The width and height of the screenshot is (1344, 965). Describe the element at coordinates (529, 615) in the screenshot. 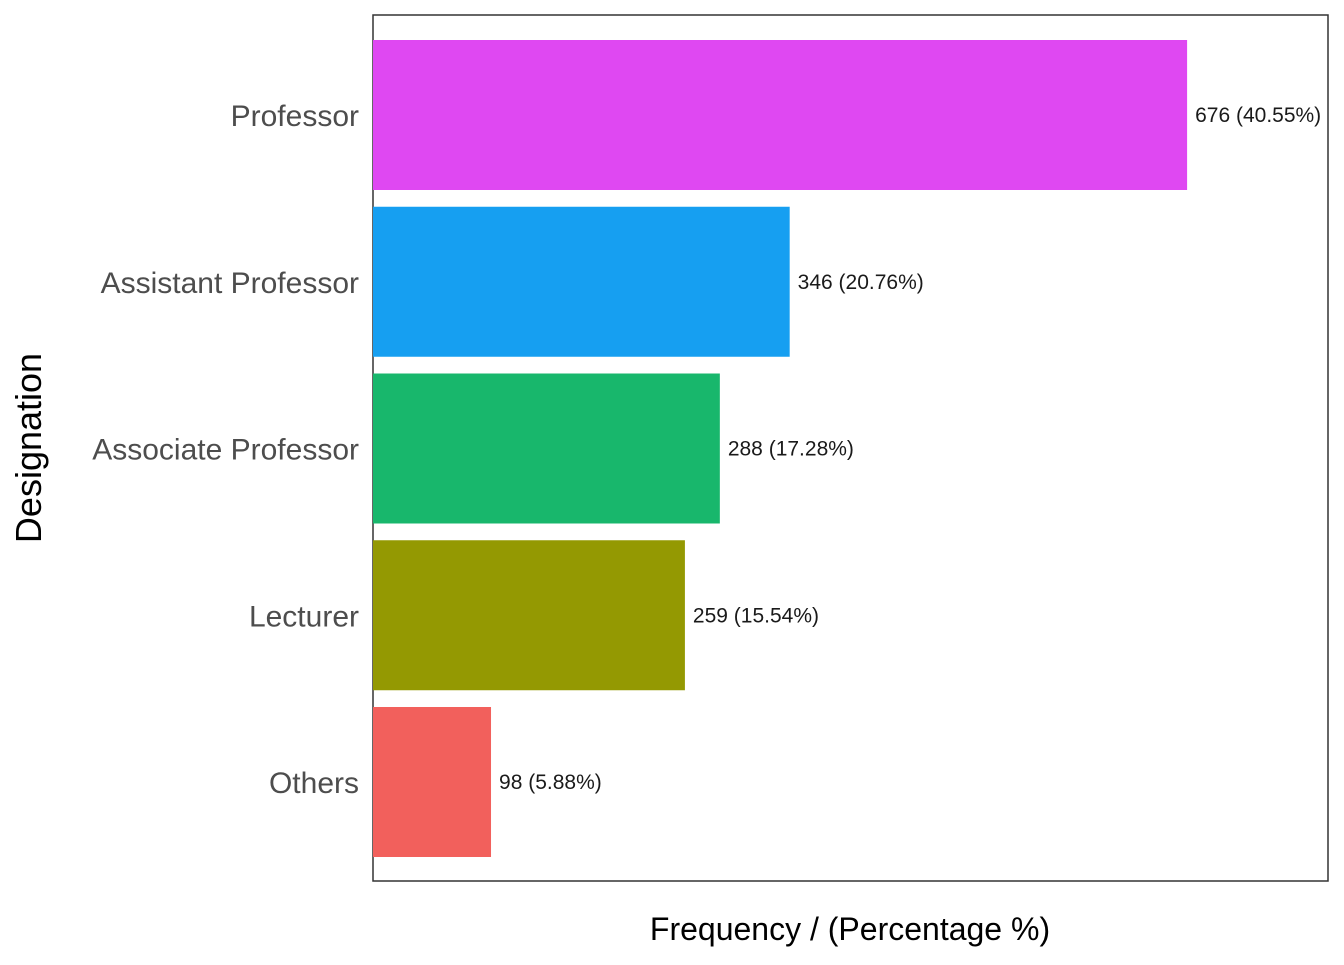

I see `bar-lecturer` at that location.